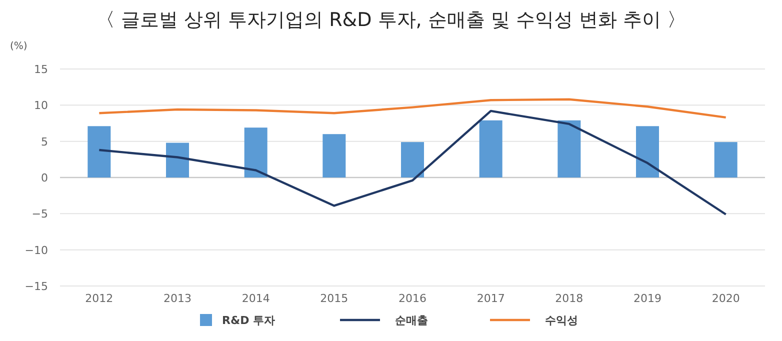 The width and height of the screenshot is (782, 341). What do you see at coordinates (726, 298) in the screenshot?
I see `x-tick-label: 2020` at bounding box center [726, 298].